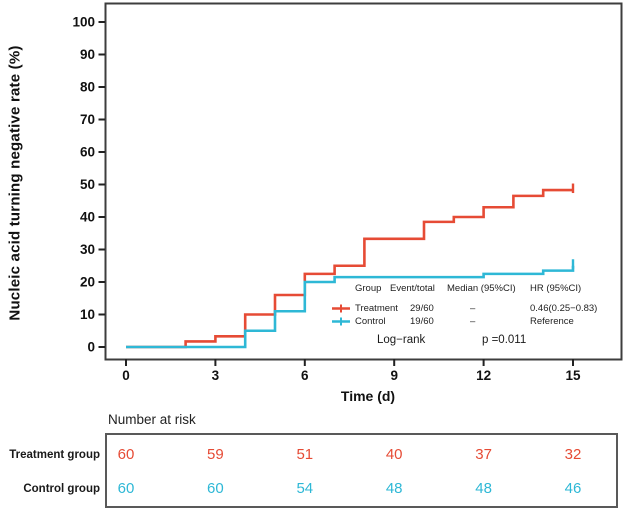  Describe the element at coordinates (573, 375) in the screenshot. I see `x-tick-label: 15` at that location.